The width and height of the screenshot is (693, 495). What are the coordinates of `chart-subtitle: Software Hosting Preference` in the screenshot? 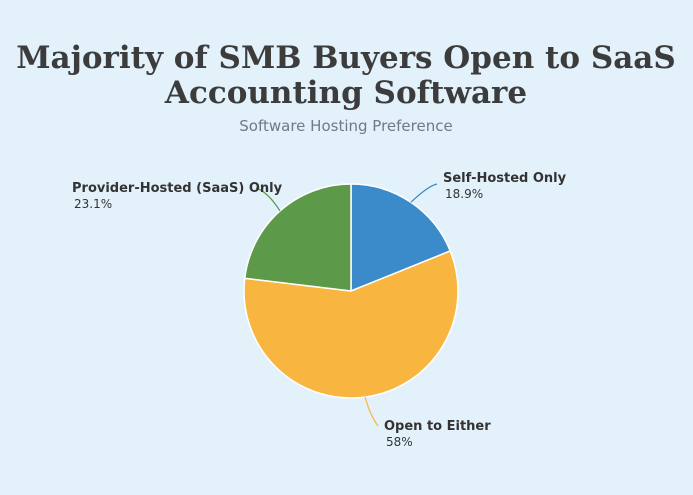 It's located at (345, 126).